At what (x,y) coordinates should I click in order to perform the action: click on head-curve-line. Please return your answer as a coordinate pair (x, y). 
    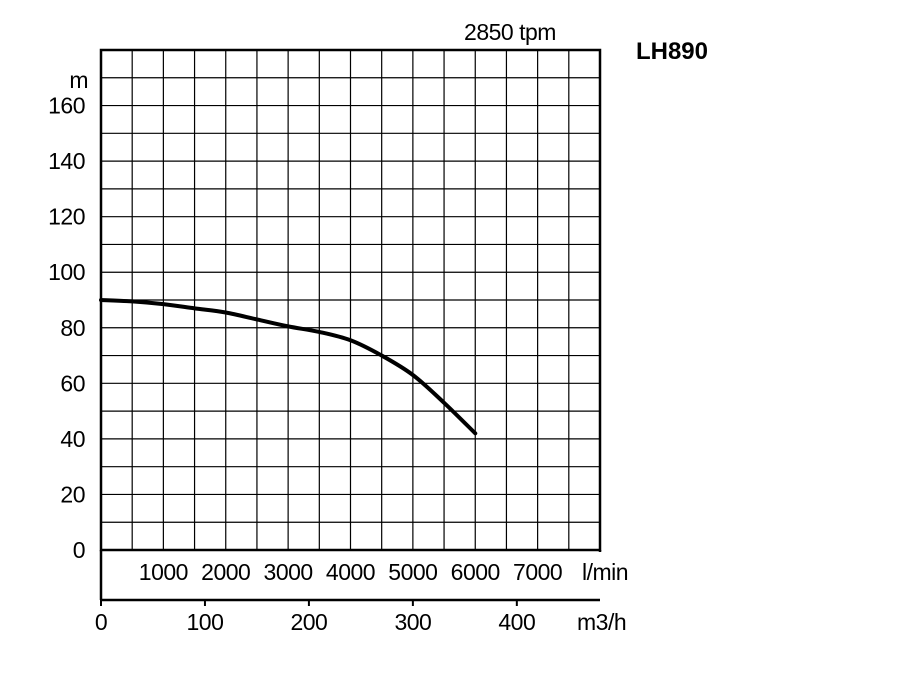
    Looking at the image, I should click on (288, 367).